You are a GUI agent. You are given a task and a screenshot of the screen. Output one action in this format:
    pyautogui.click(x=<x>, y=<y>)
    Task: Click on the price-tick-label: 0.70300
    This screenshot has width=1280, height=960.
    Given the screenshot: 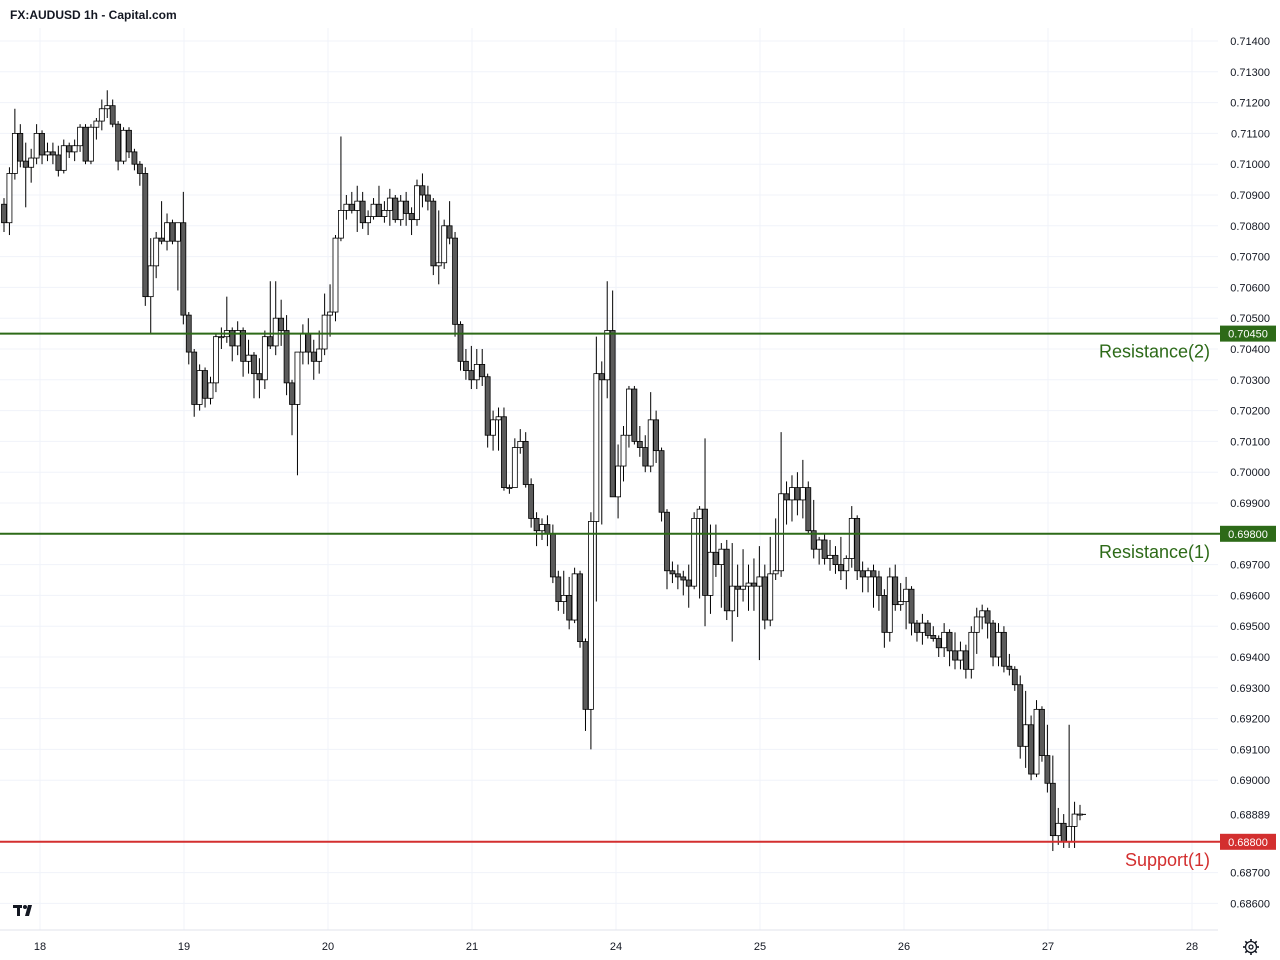 What is the action you would take?
    pyautogui.click(x=1250, y=381)
    